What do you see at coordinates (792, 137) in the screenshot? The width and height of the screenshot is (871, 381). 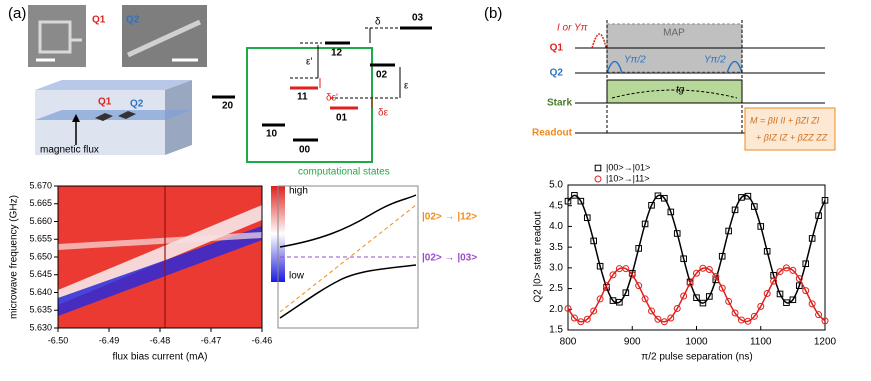 I see `formula: + βIZ IZ + βZZ ZZ` at bounding box center [792, 137].